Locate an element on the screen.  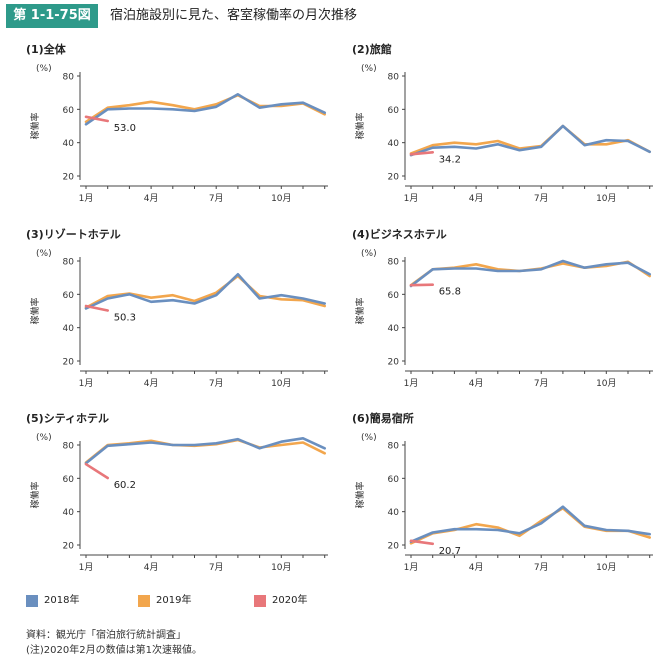
panel-6-series-2020-line is located at coordinates (422, 542).